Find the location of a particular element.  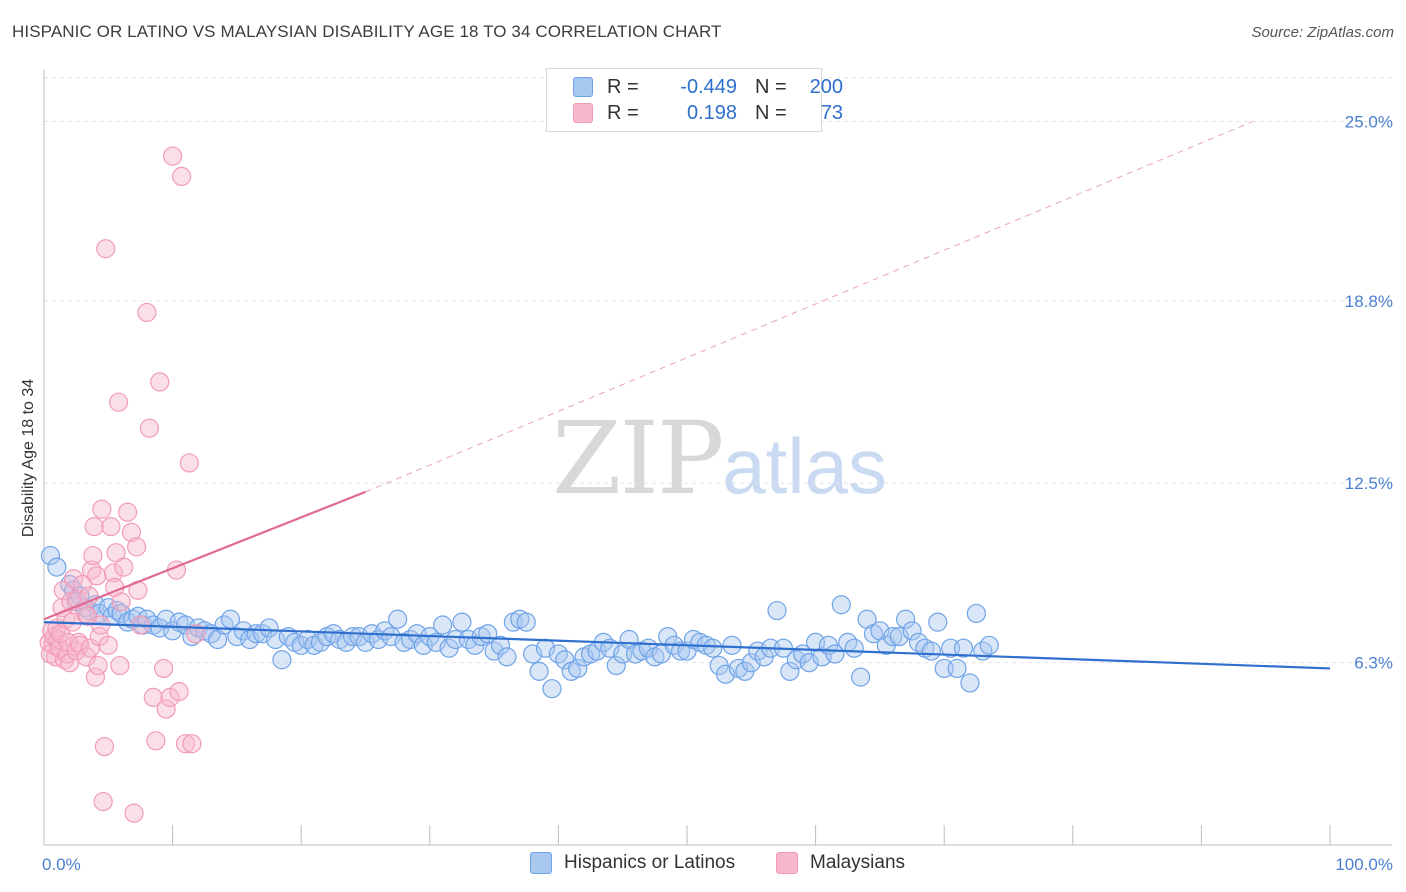

legend-row-malaysian: R = 0.198 N = 73 is located at coordinates (708, 113).